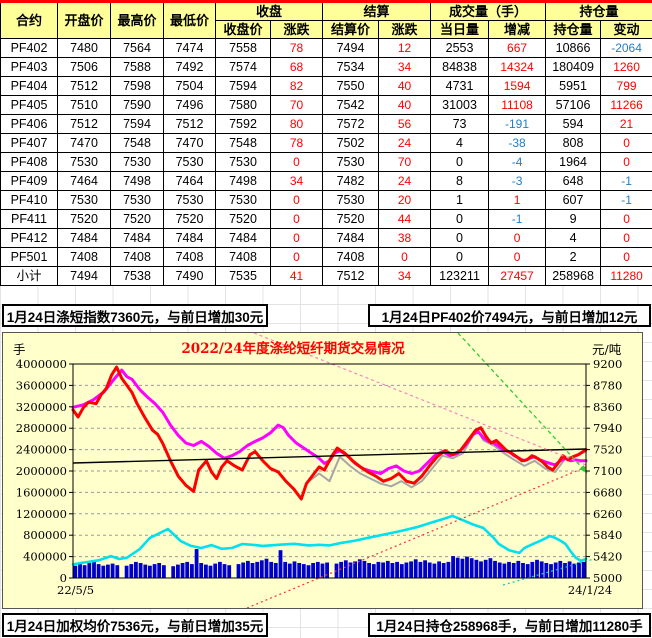 This screenshot has width=652, height=638. I want to click on contract-cell: PF404, so click(29, 86).